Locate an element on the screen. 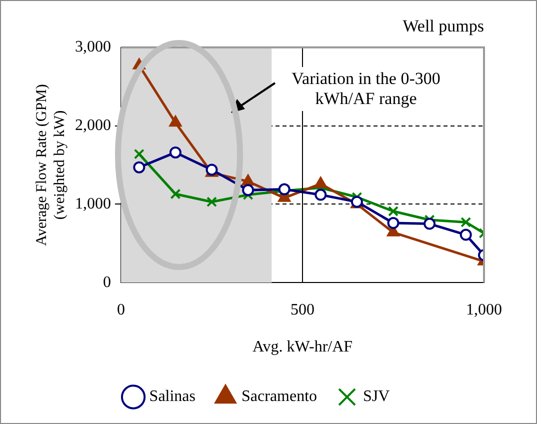  legend-label: SJV is located at coordinates (376, 397).